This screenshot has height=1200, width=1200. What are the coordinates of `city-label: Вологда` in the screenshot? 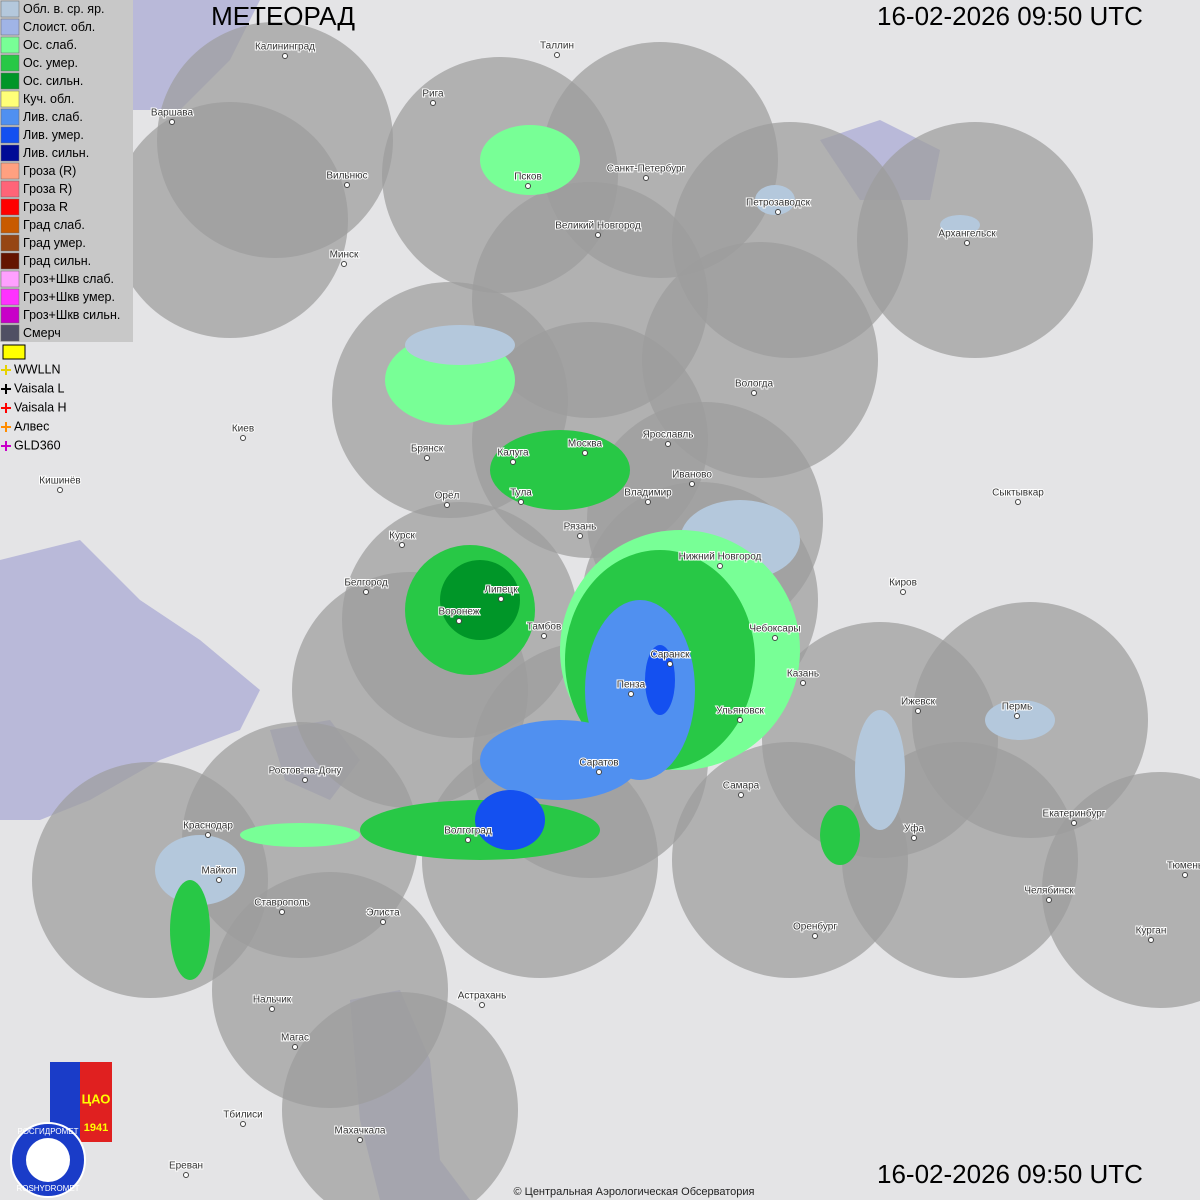 It's located at (754, 384).